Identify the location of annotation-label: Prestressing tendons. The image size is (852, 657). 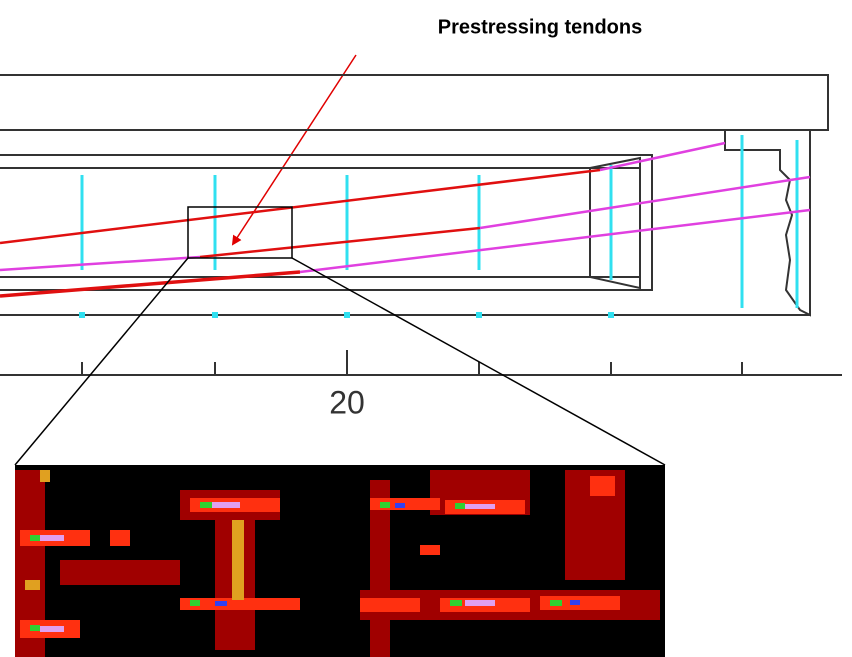
(540, 27).